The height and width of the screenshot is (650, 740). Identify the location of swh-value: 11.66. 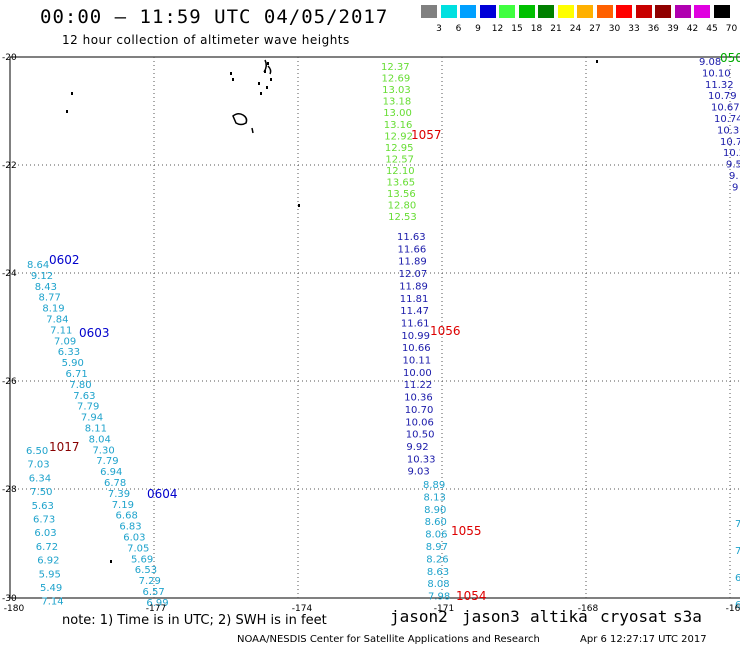
(412, 249).